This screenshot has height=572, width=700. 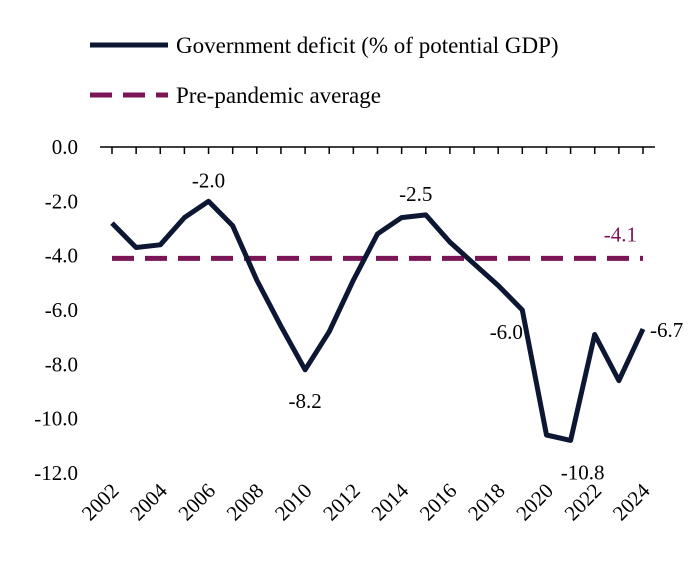 What do you see at coordinates (486, 502) in the screenshot?
I see `x-tick-label: 2018` at bounding box center [486, 502].